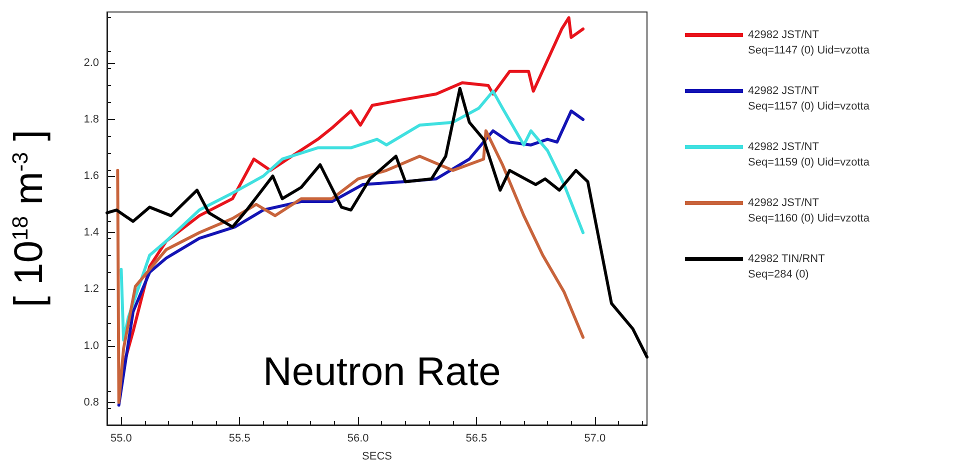 This screenshot has height=469, width=975. What do you see at coordinates (477, 438) in the screenshot?
I see `x-tick-label: 56.5` at bounding box center [477, 438].